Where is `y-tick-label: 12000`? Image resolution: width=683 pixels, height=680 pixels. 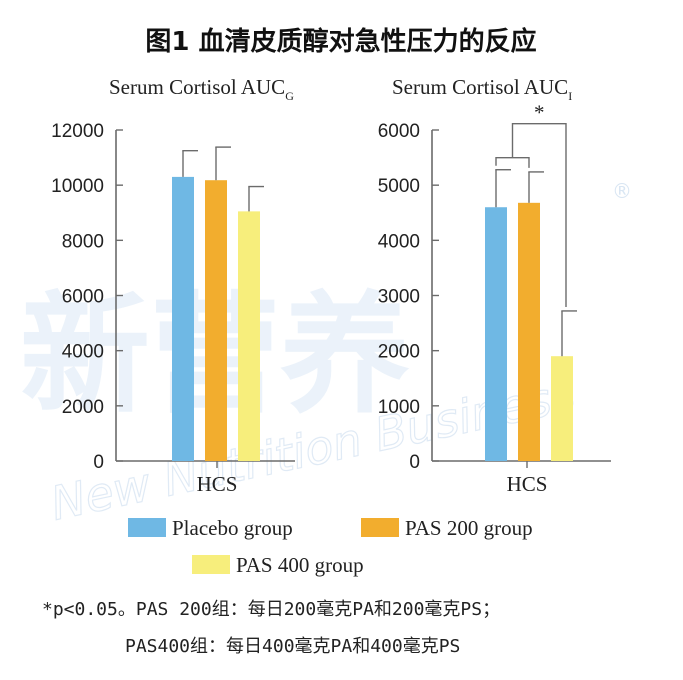 y-tick-label: 12000 is located at coordinates (77, 131).